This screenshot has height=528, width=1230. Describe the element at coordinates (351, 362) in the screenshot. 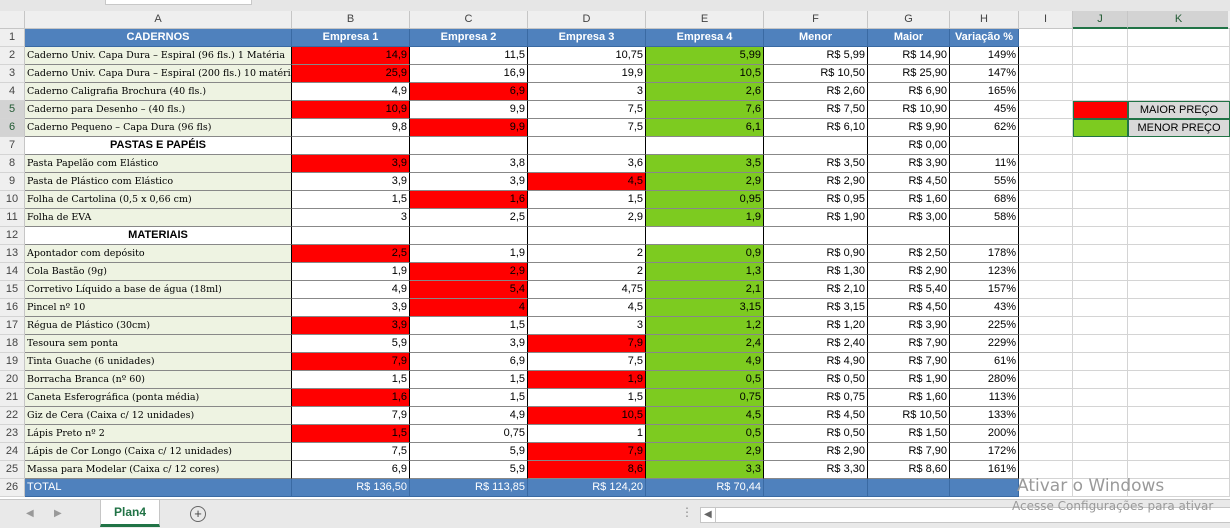

I see `cell-b19: 7,9` at that location.